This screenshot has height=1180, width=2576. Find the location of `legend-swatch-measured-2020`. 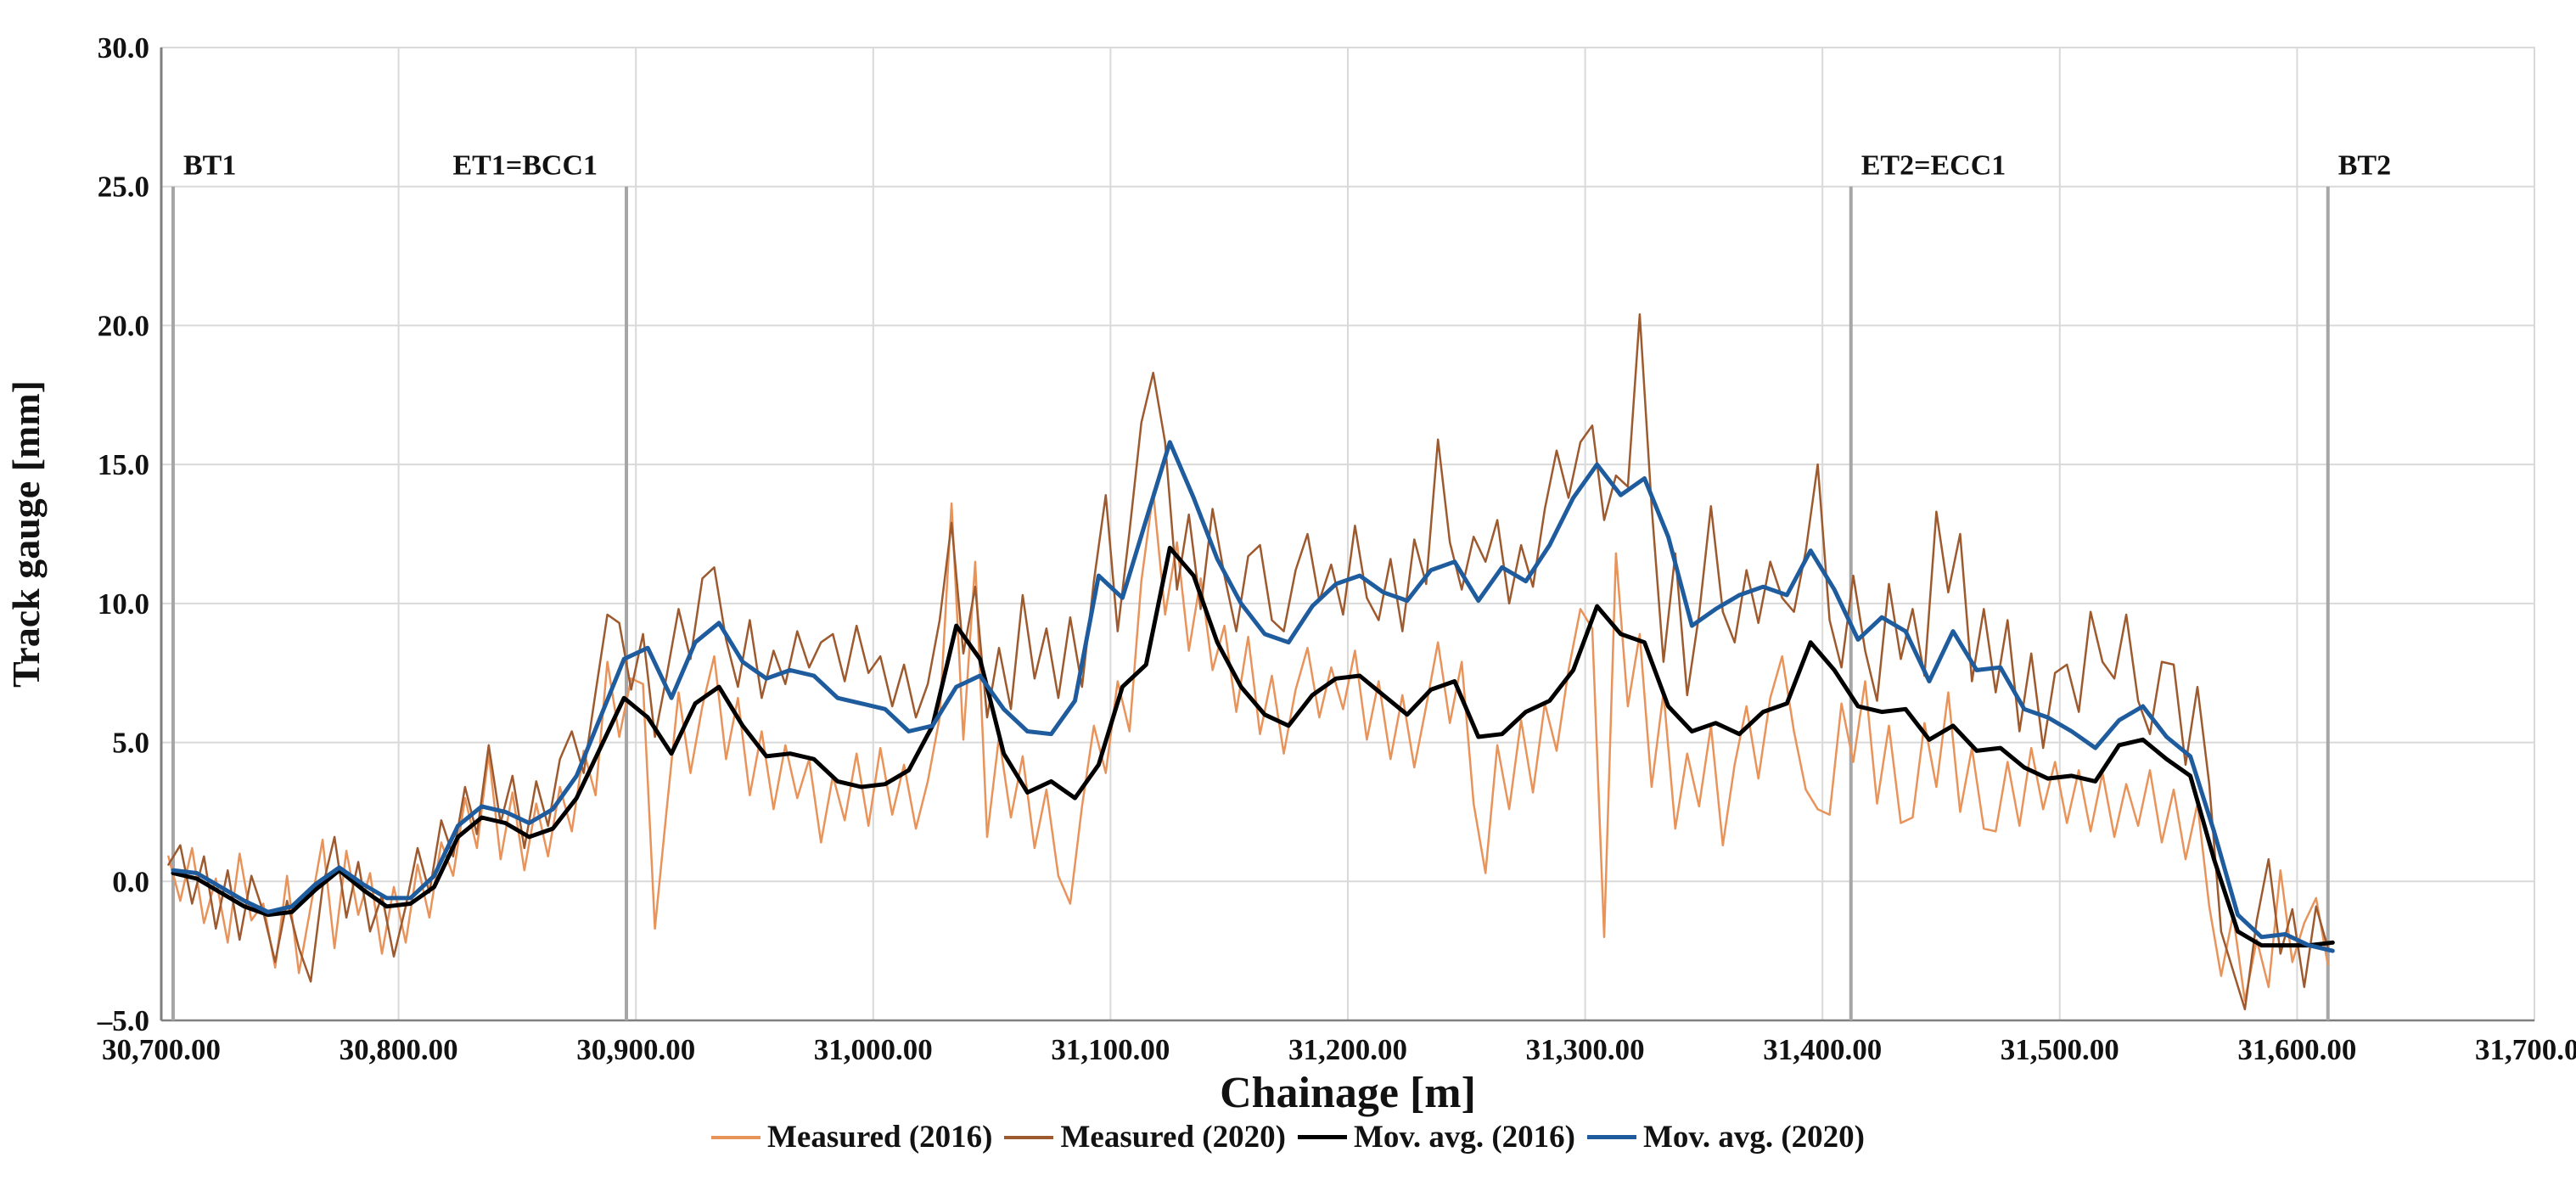

legend-swatch-measured-2020 is located at coordinates (1029, 1137).